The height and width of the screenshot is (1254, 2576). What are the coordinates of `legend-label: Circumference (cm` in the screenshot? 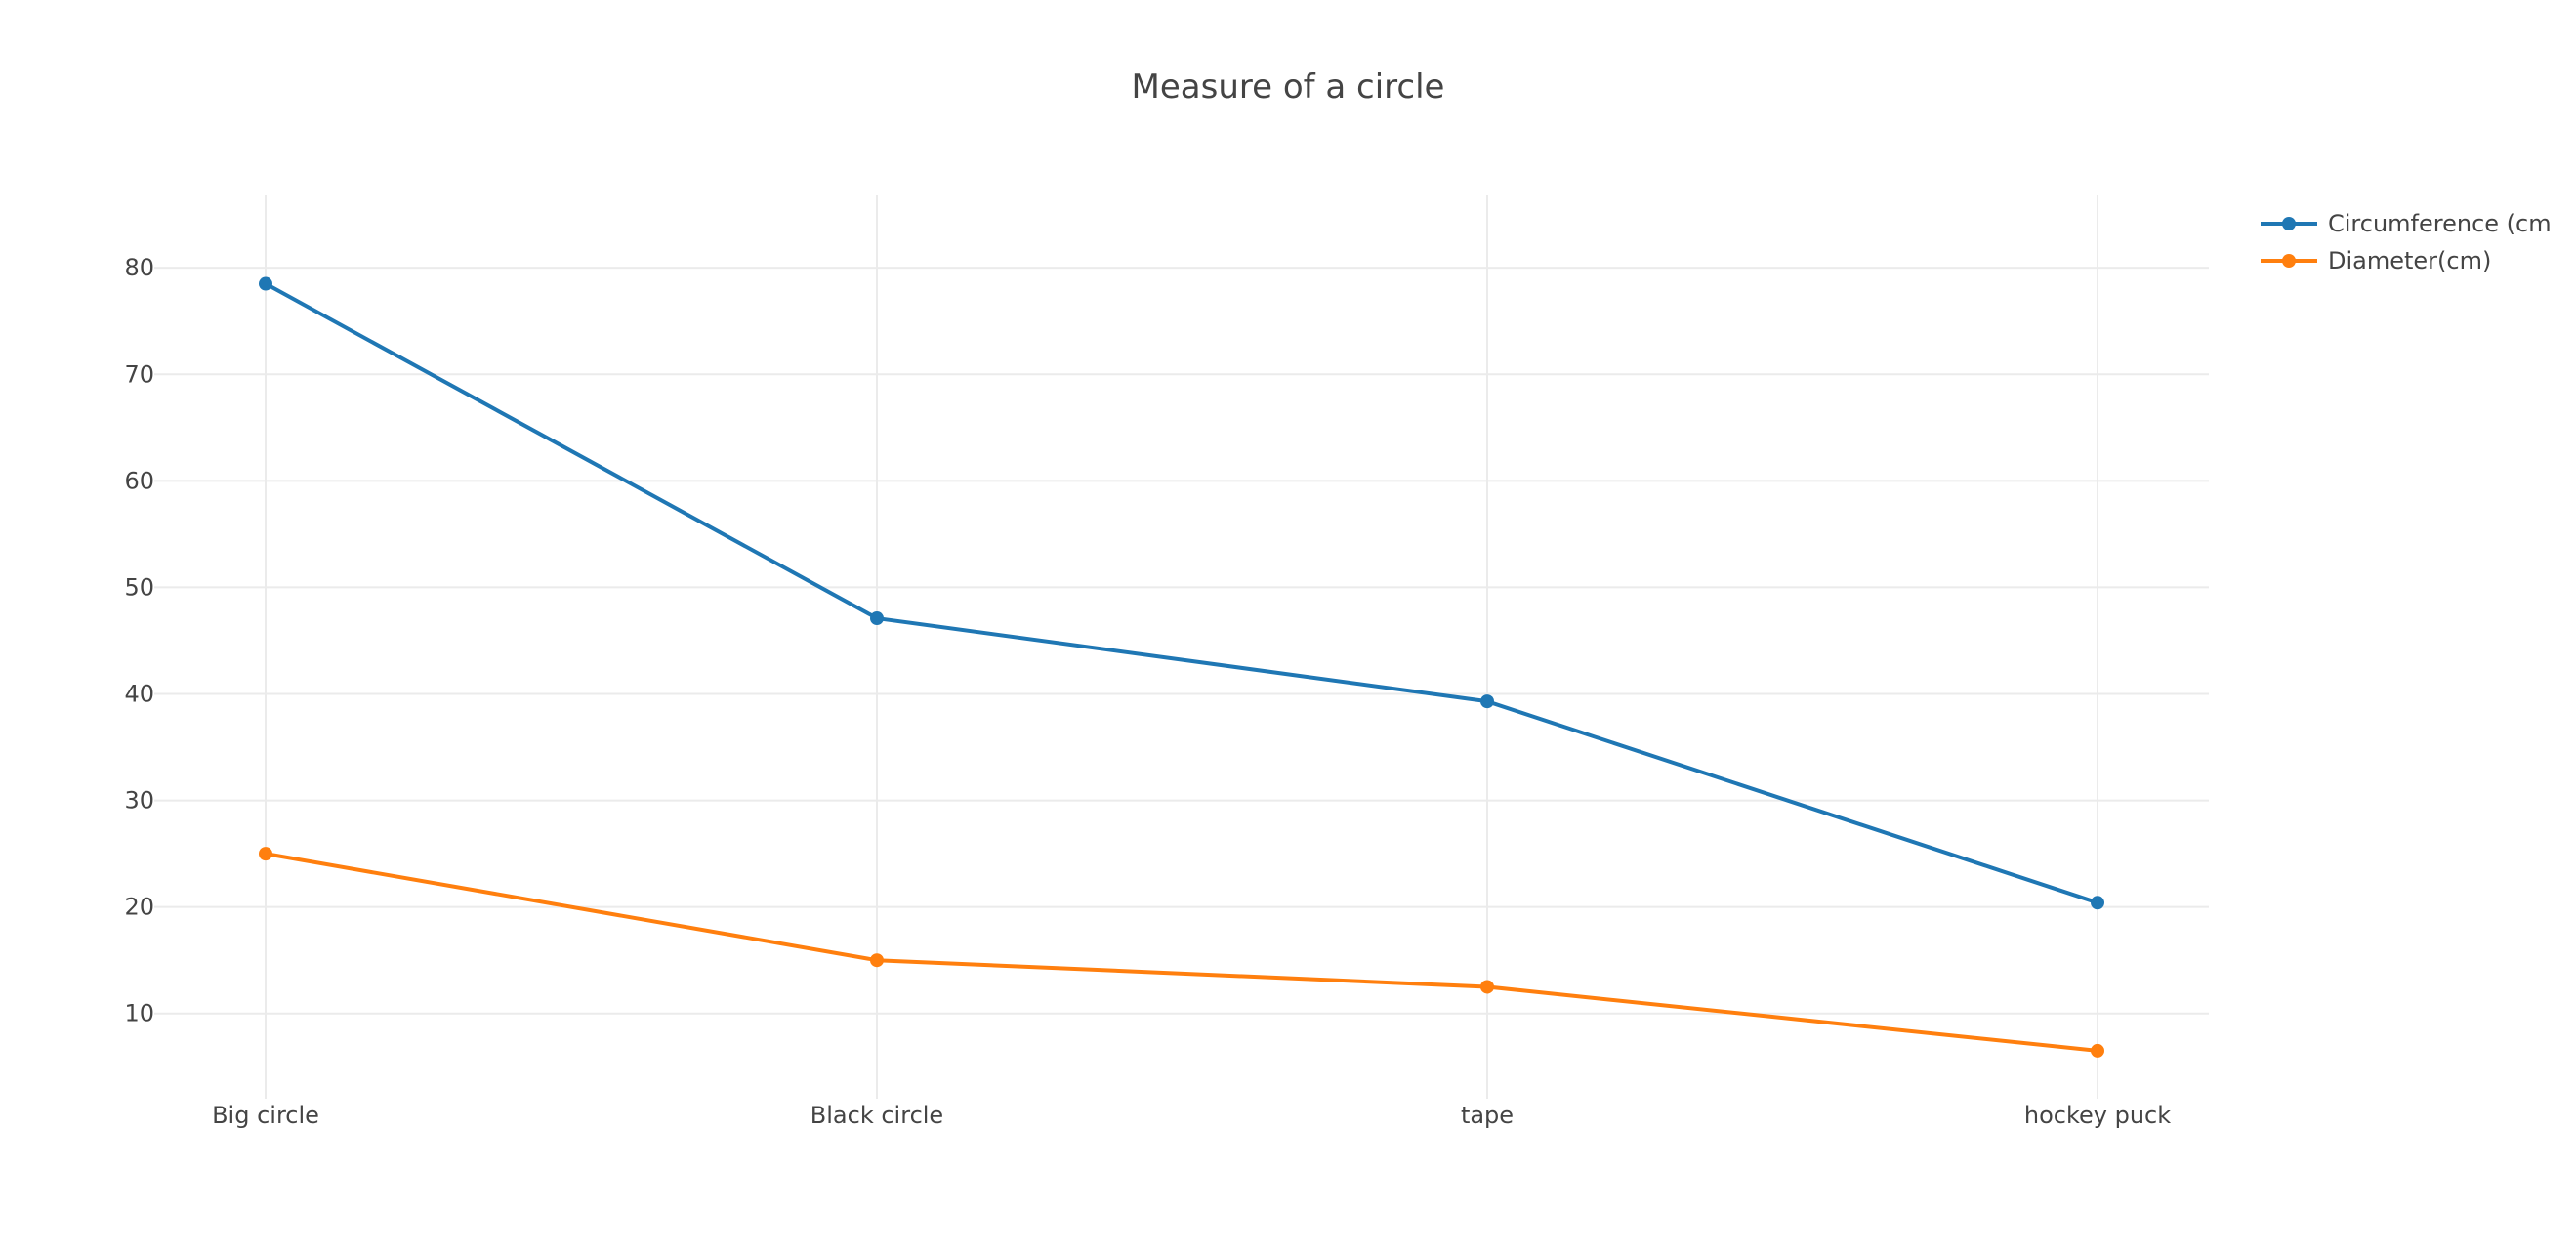 It's located at (2440, 223).